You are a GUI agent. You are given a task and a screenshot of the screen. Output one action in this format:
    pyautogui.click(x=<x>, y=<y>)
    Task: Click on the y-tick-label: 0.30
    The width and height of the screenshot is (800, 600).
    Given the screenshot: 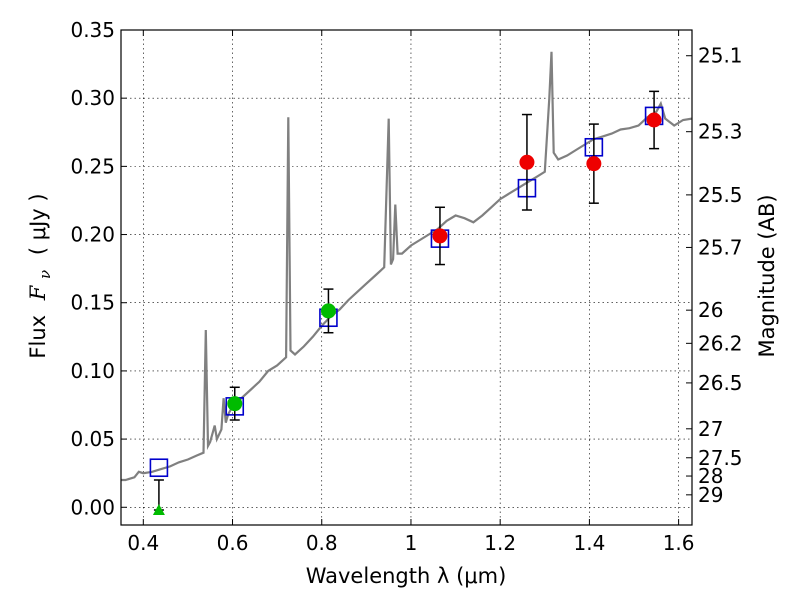 What is the action you would take?
    pyautogui.click(x=92, y=98)
    